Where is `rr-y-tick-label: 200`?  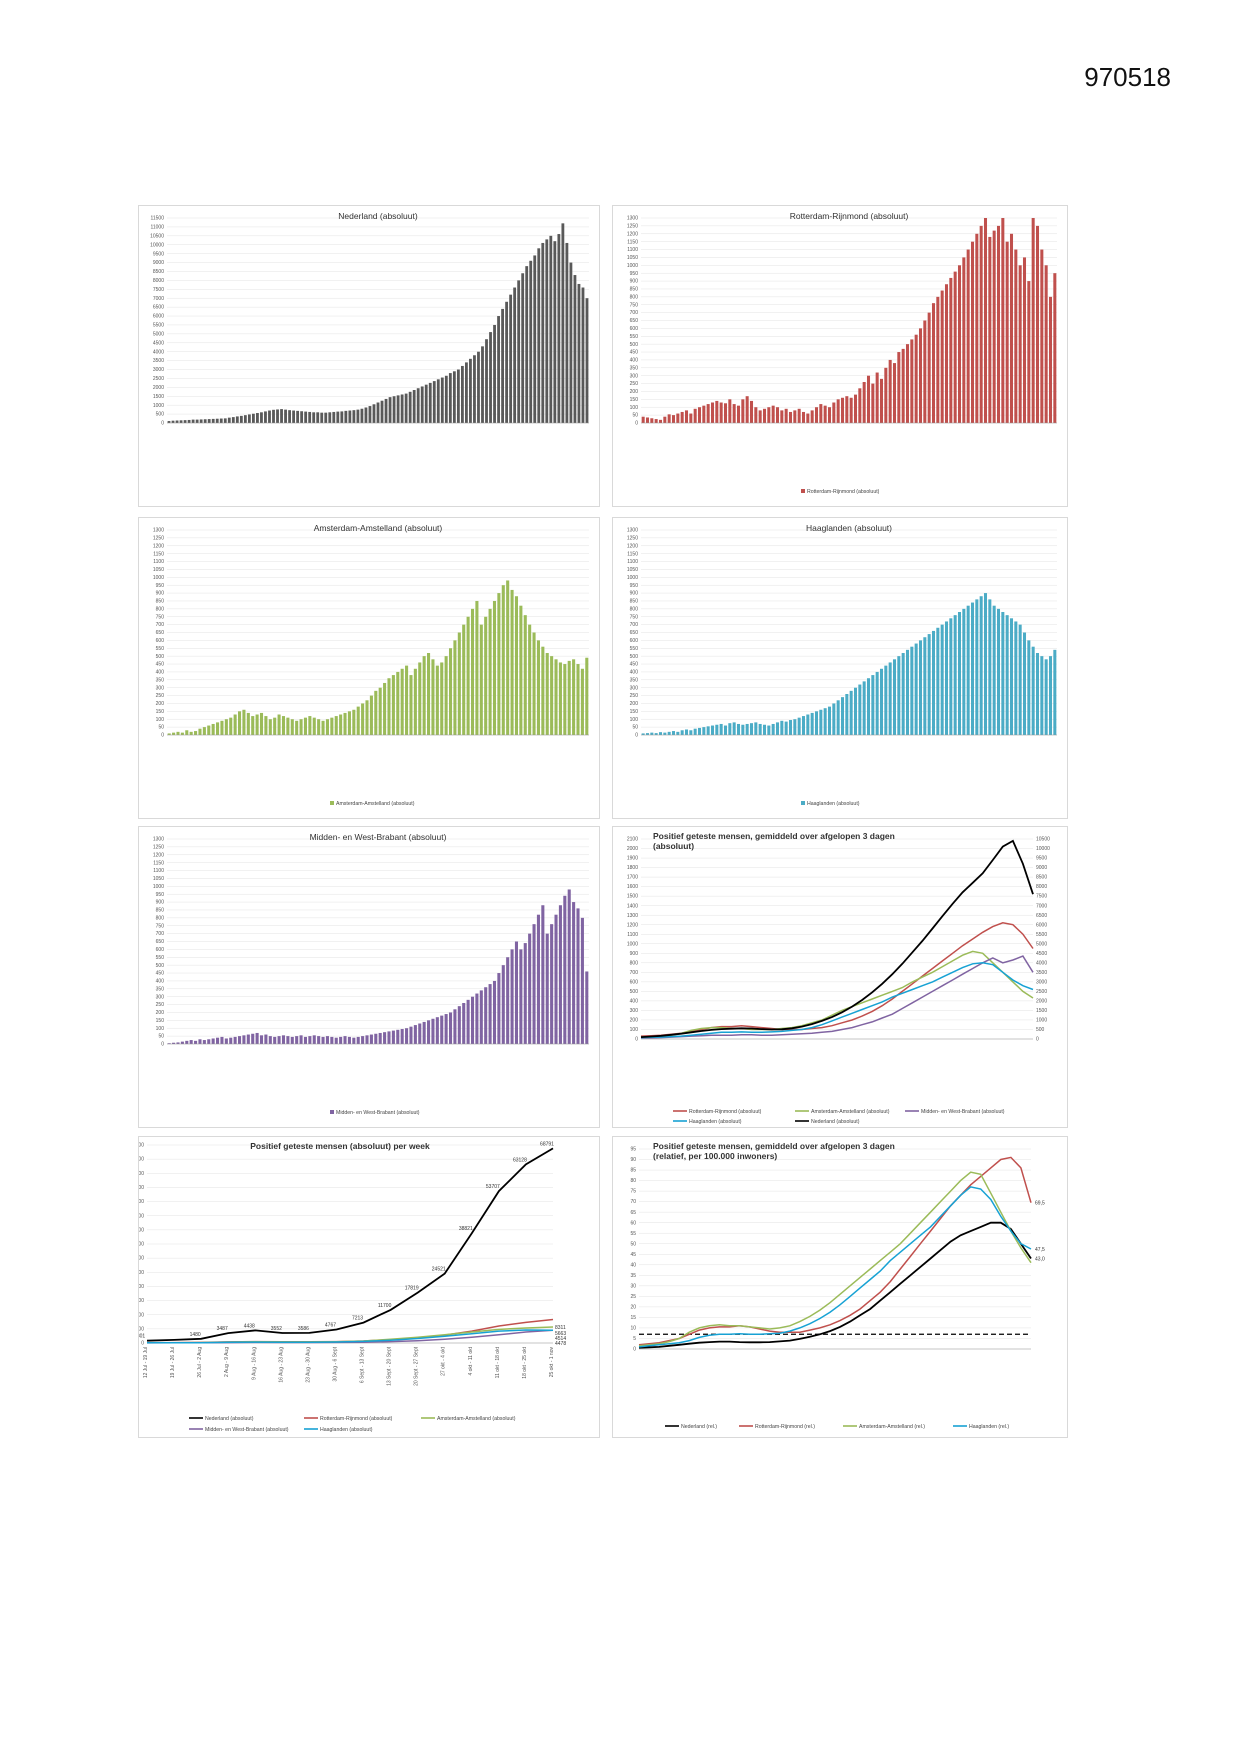 rr-y-tick-label: 200 is located at coordinates (634, 392).